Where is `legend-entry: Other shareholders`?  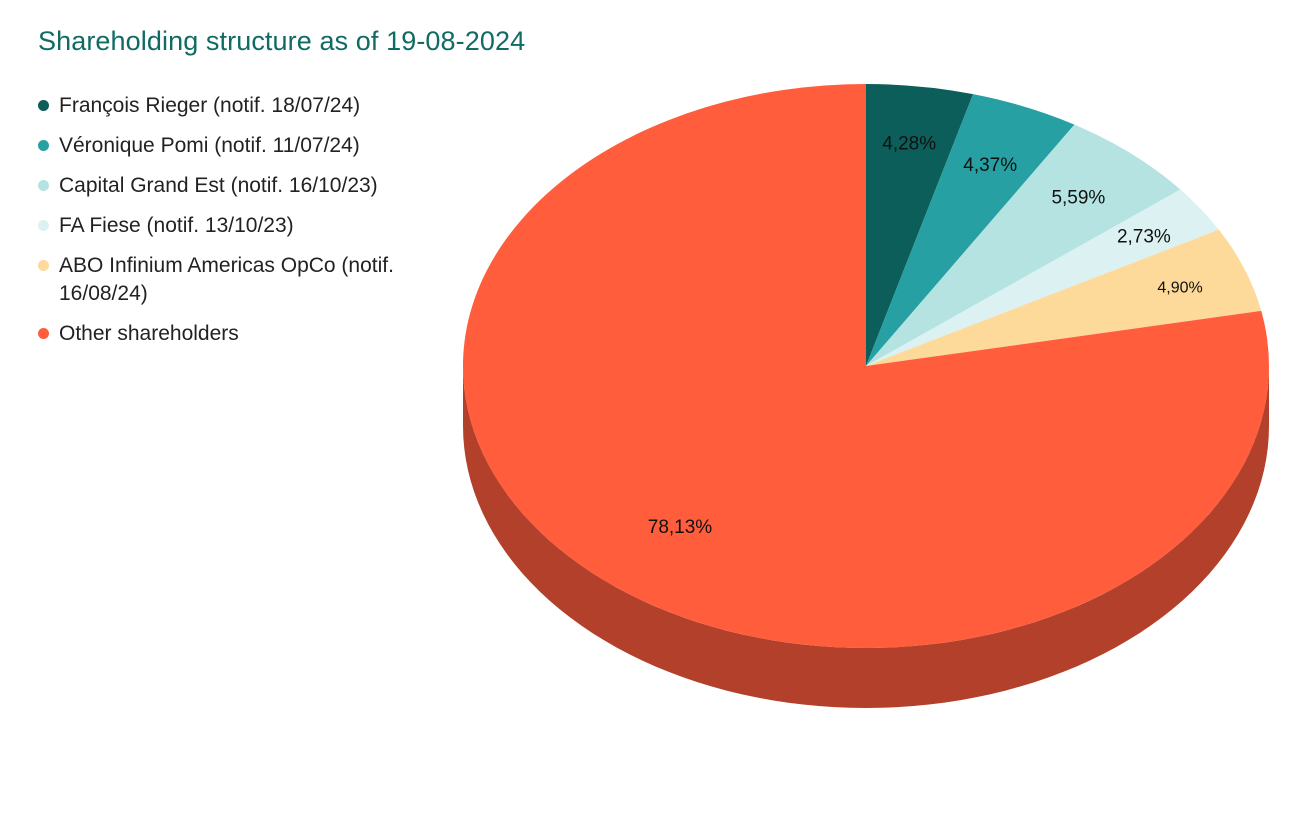
legend-entry: Other shareholders is located at coordinates (238, 334).